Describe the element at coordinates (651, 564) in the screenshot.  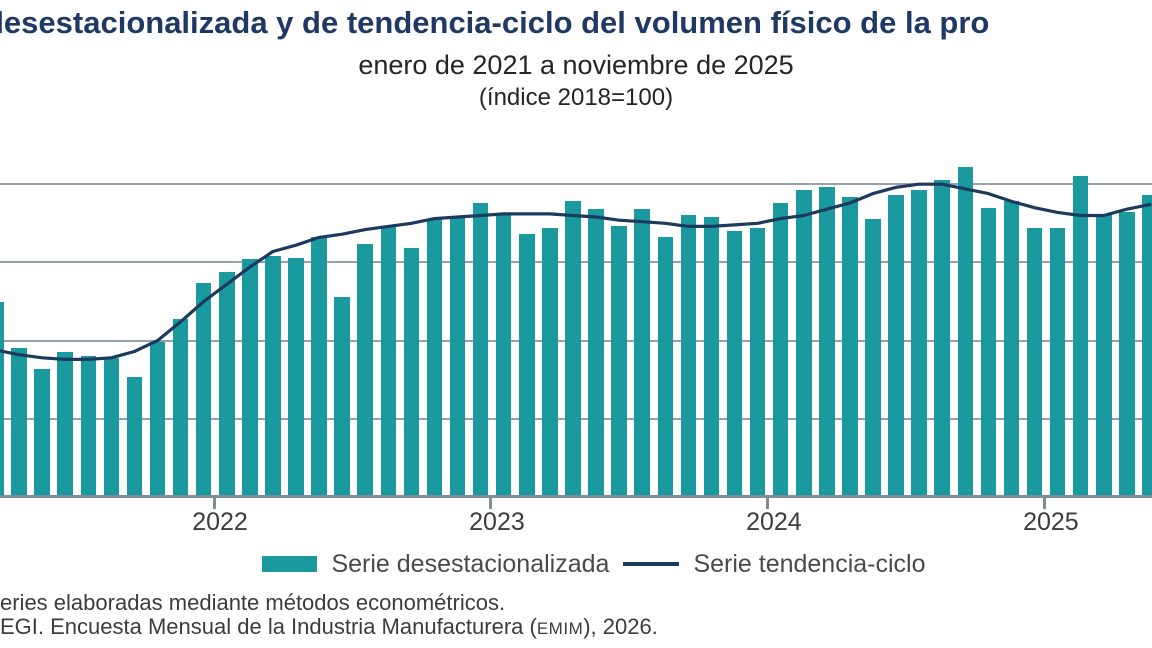
I see `legend-line-swatch` at that location.